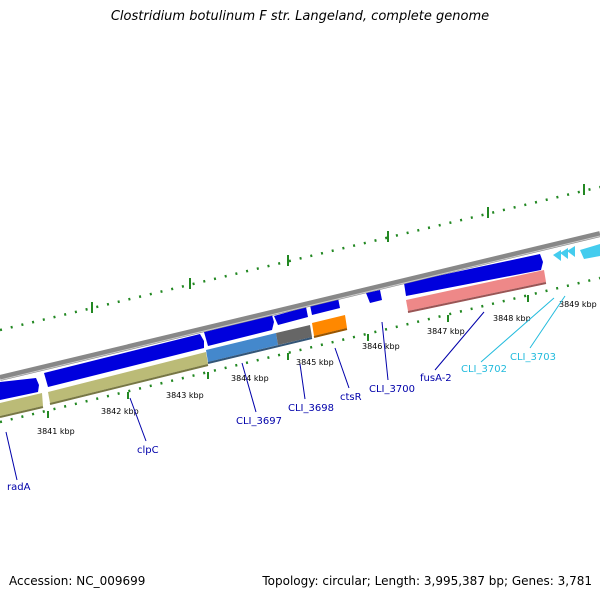  What do you see at coordinates (19, 487) in the screenshot?
I see `gene-label-radA: radA` at bounding box center [19, 487].